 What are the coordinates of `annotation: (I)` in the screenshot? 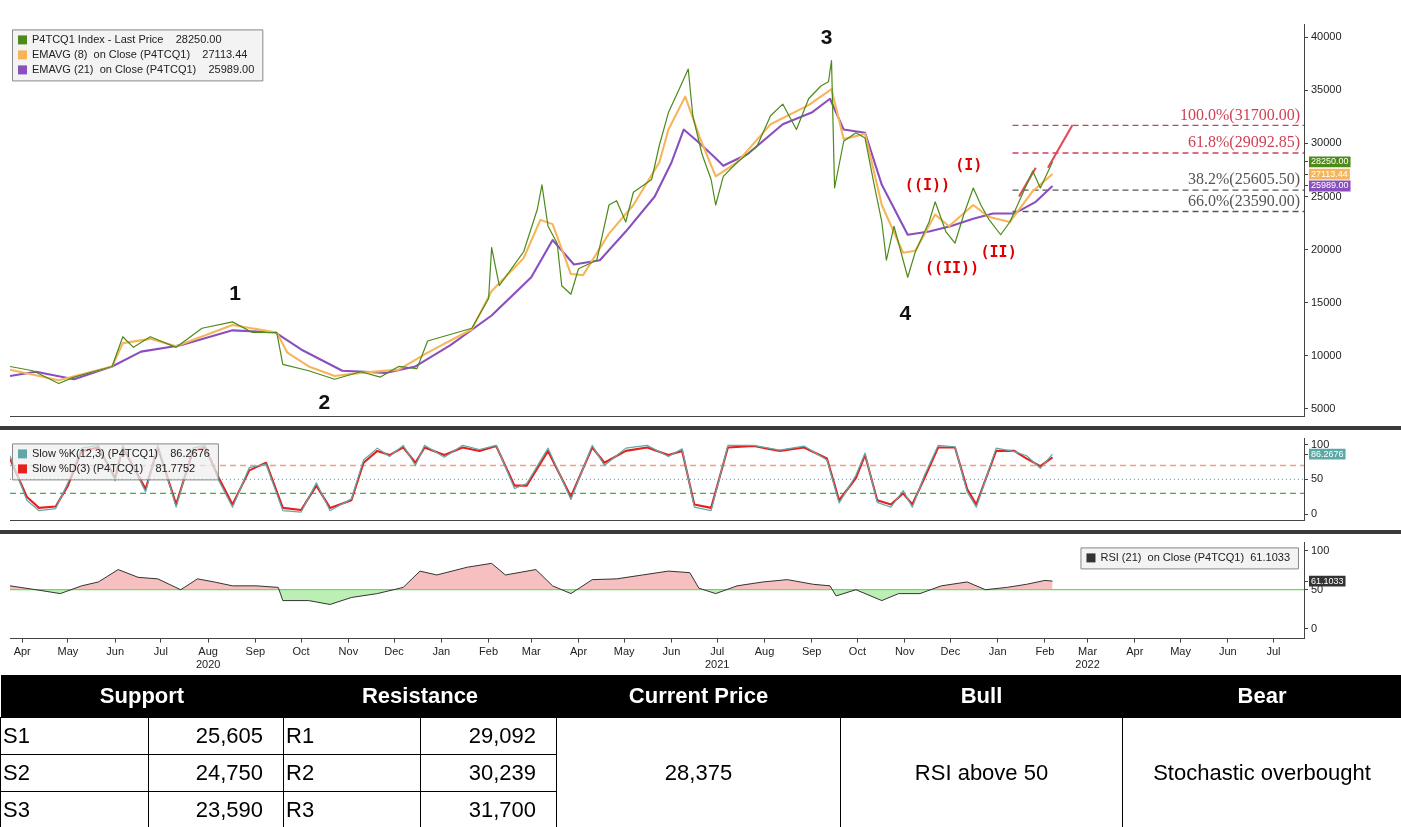 It's located at (969, 165).